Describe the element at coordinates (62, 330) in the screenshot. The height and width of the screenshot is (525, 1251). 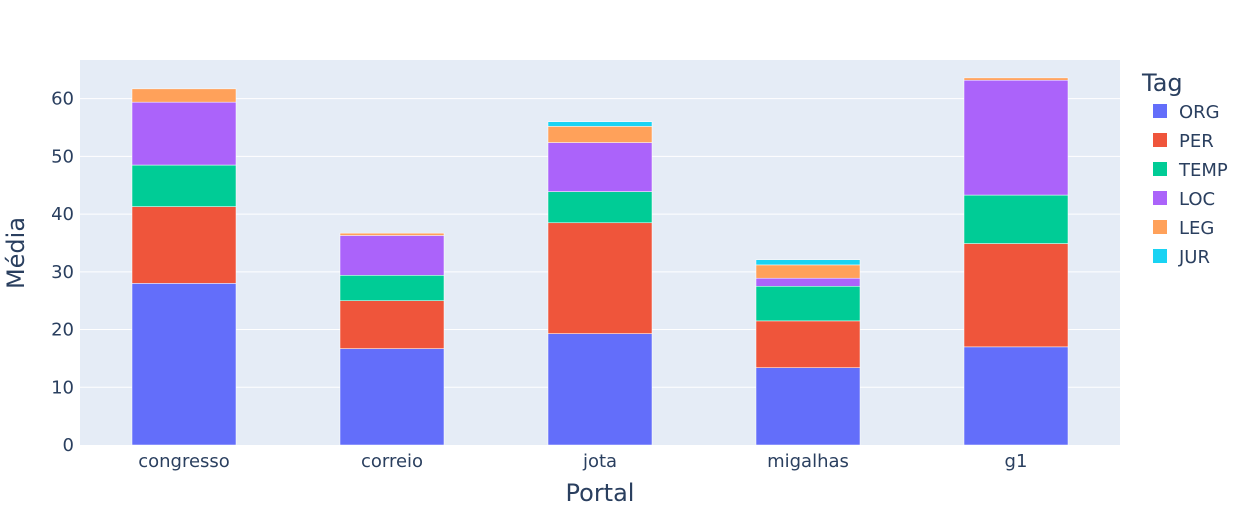
I see `y-tick-label: 20` at that location.